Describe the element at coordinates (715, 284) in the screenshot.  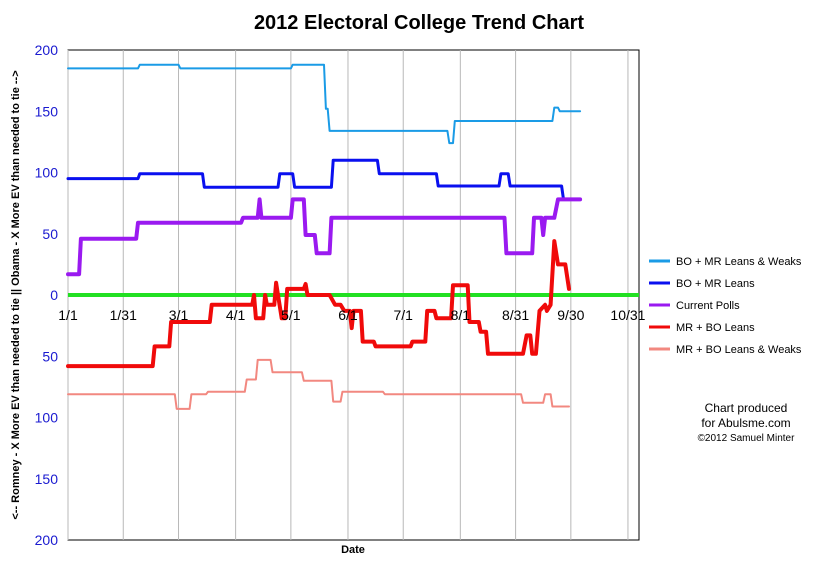
I see `legend-label: BO + MR Leans` at that location.